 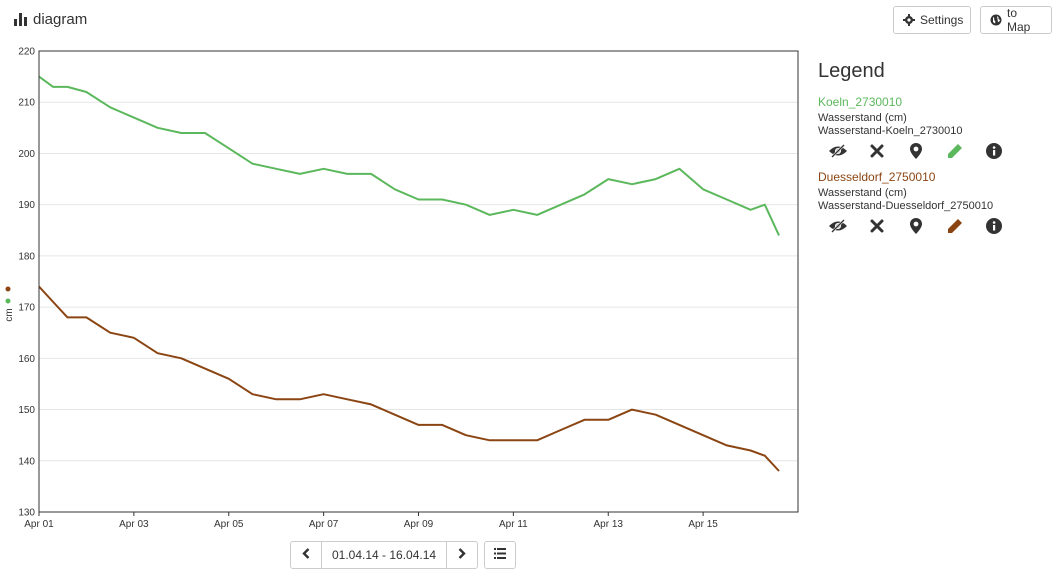 What do you see at coordinates (26, 461) in the screenshot?
I see `y-tick-label: 140` at bounding box center [26, 461].